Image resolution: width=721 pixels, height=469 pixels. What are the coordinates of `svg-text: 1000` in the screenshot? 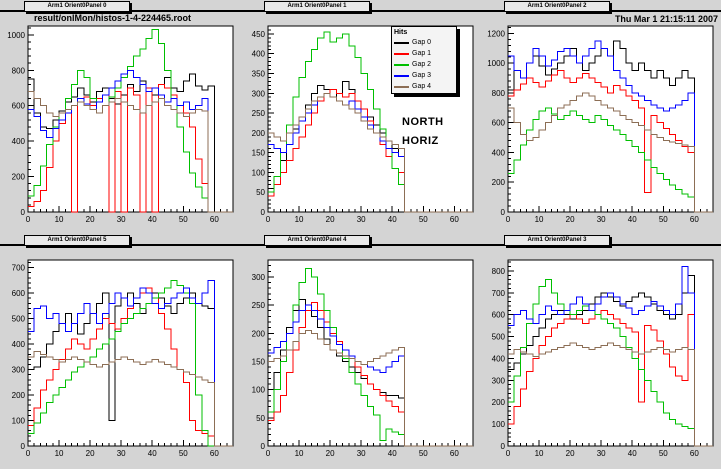 It's located at (16, 35).